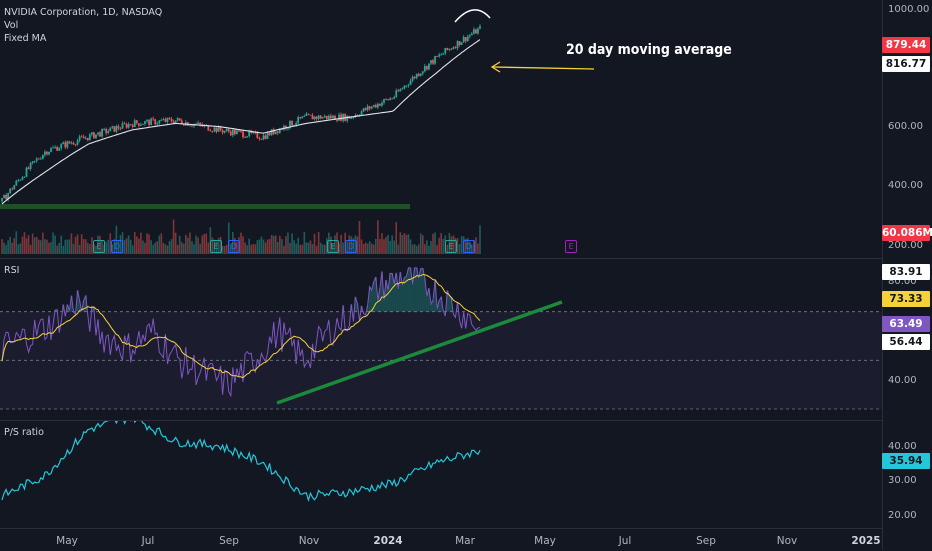  I want to click on vol-indicator-label: Vol, so click(11, 25).